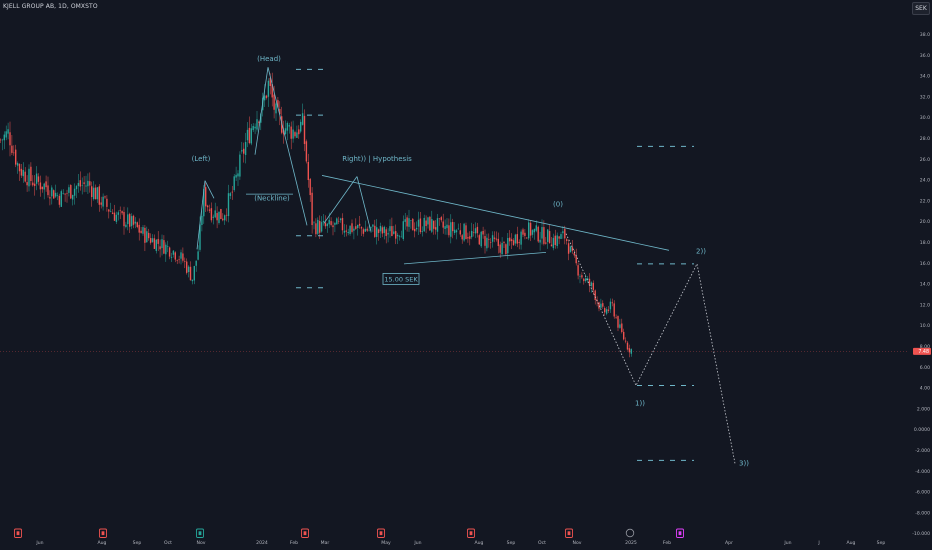 The height and width of the screenshot is (550, 932). What do you see at coordinates (925, 97) in the screenshot?
I see `y-tick-label: 32.0` at bounding box center [925, 97].